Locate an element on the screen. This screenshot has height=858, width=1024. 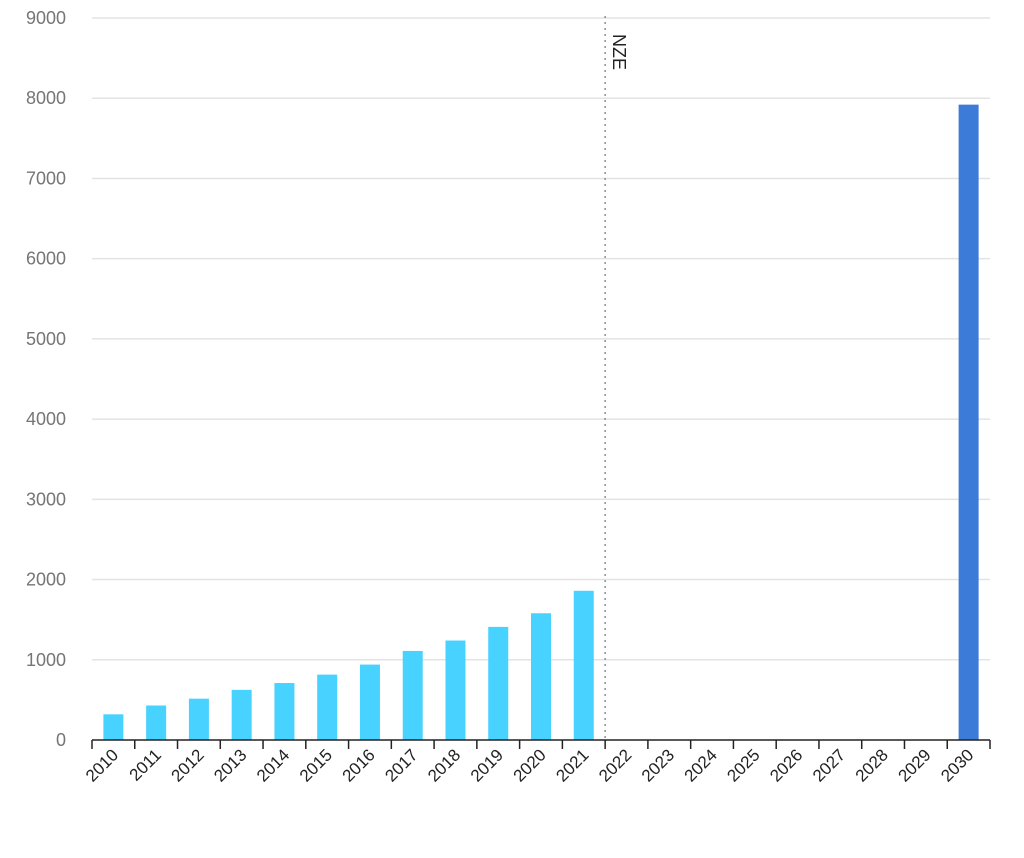
x-tick-label: 2019 is located at coordinates (487, 765).